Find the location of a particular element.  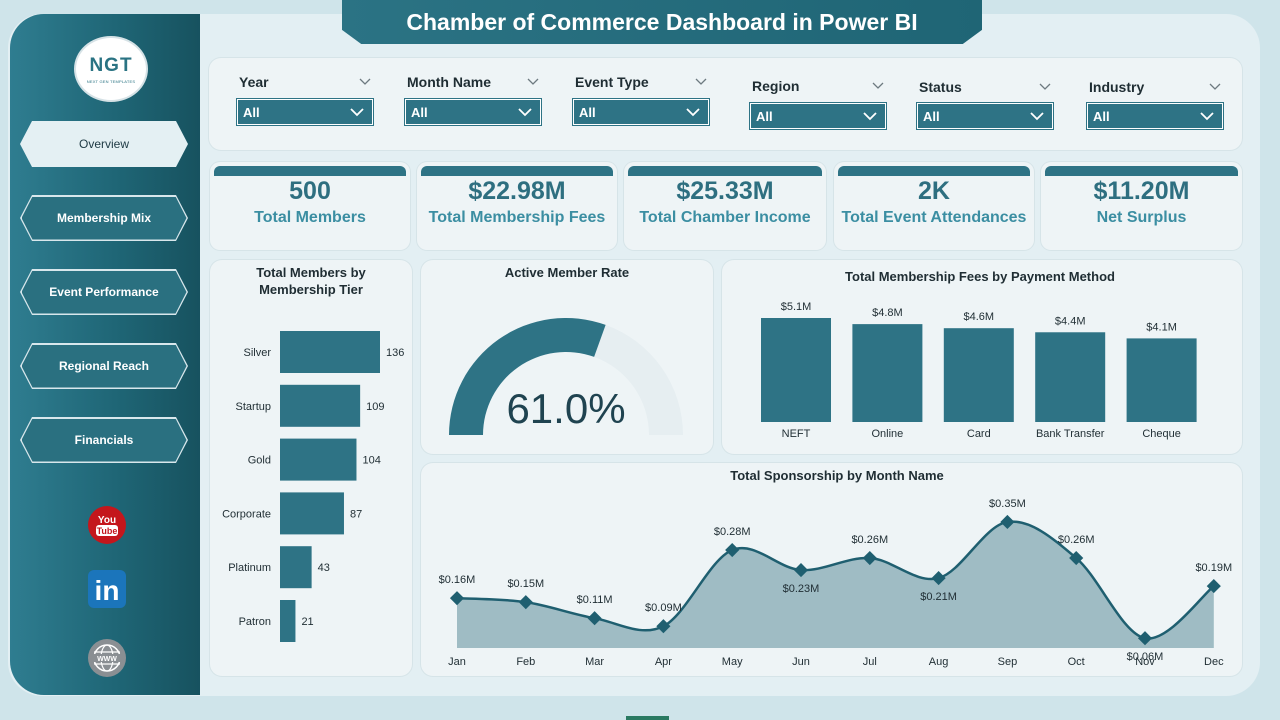

sponsorship-month-label: May is located at coordinates (732, 662).